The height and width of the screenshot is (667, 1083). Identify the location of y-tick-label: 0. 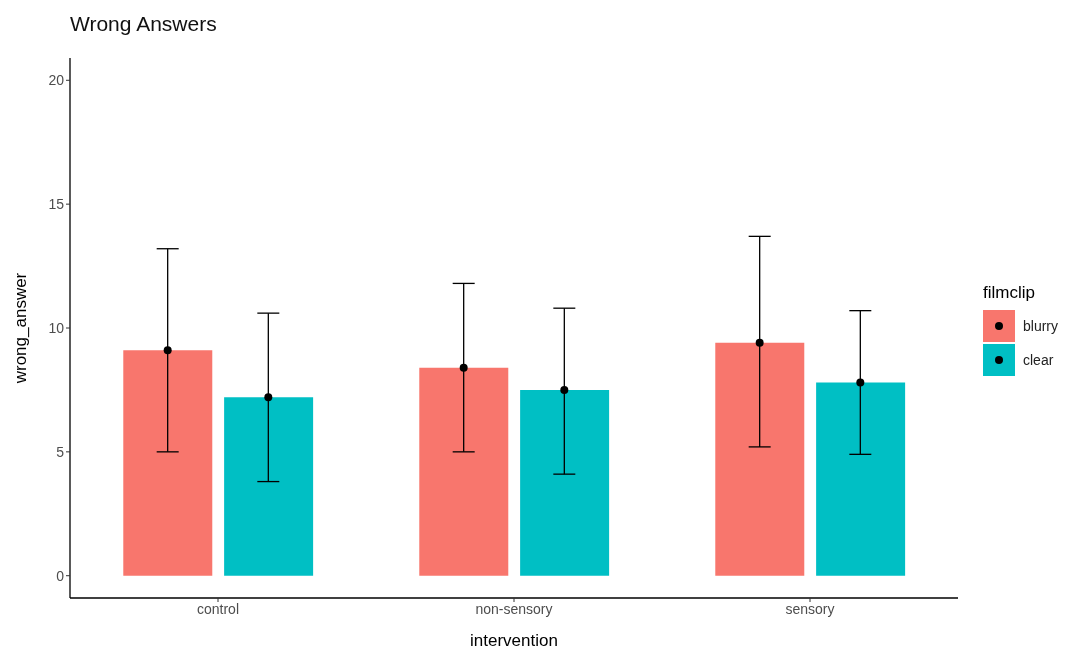
(60, 575).